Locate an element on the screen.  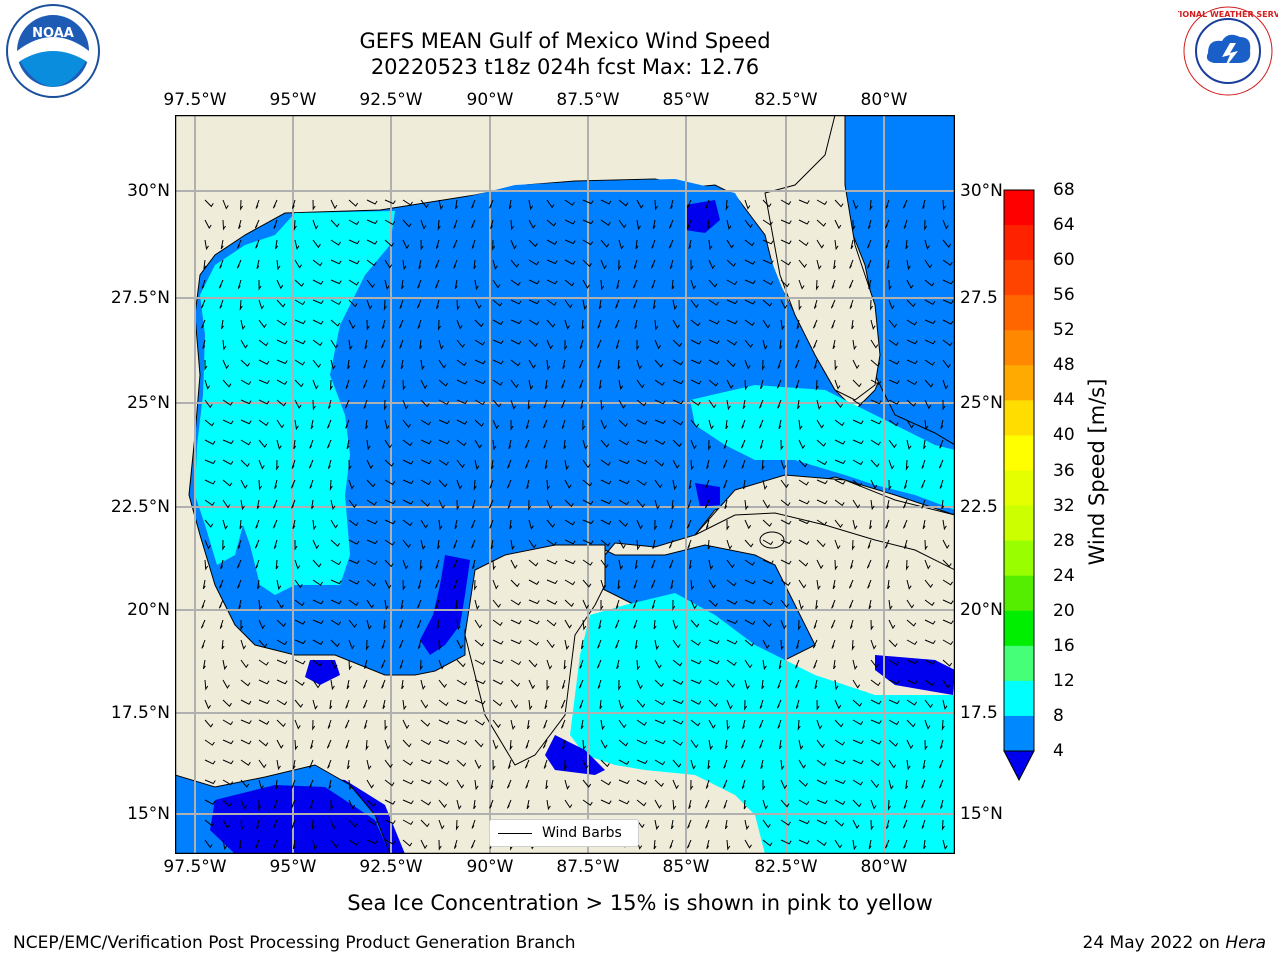
colorbar-frame is located at coordinates (1019, 470).